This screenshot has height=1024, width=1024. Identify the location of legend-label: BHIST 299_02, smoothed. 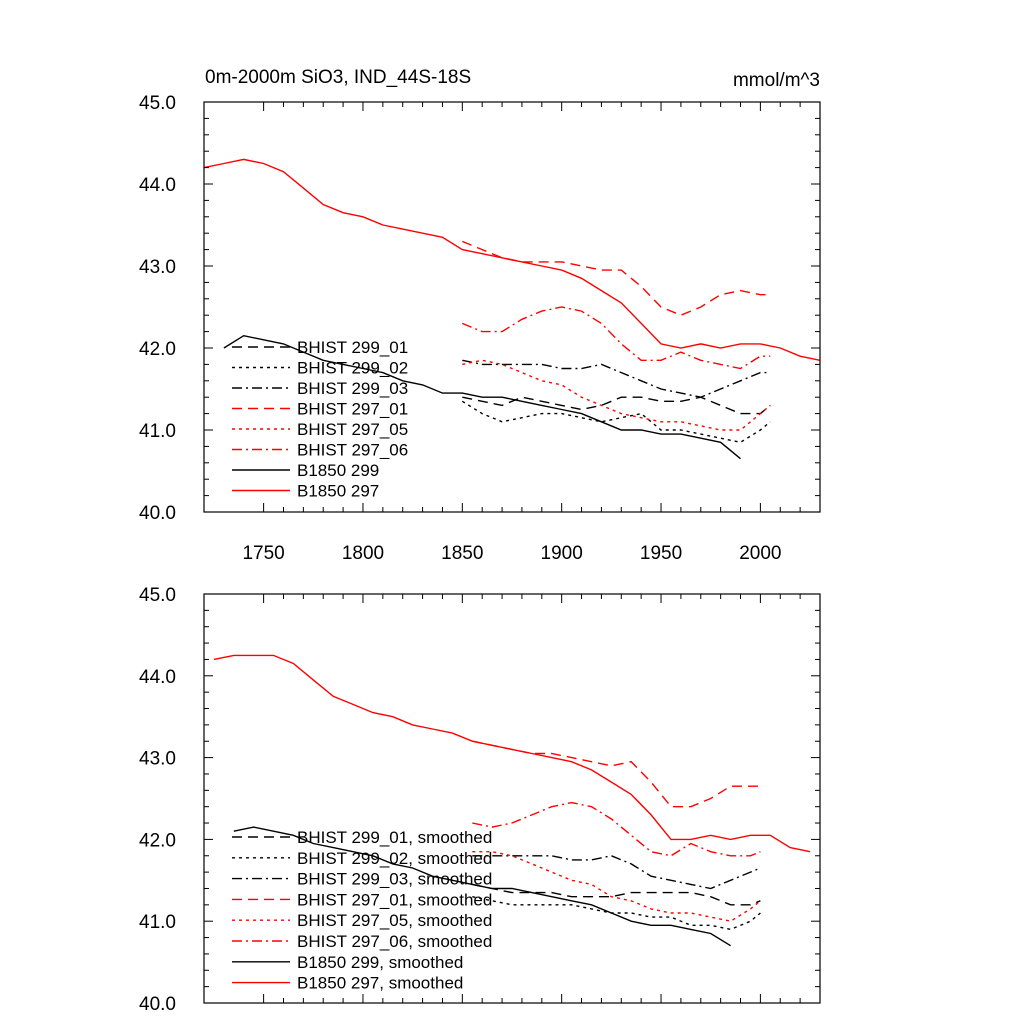
(394, 858).